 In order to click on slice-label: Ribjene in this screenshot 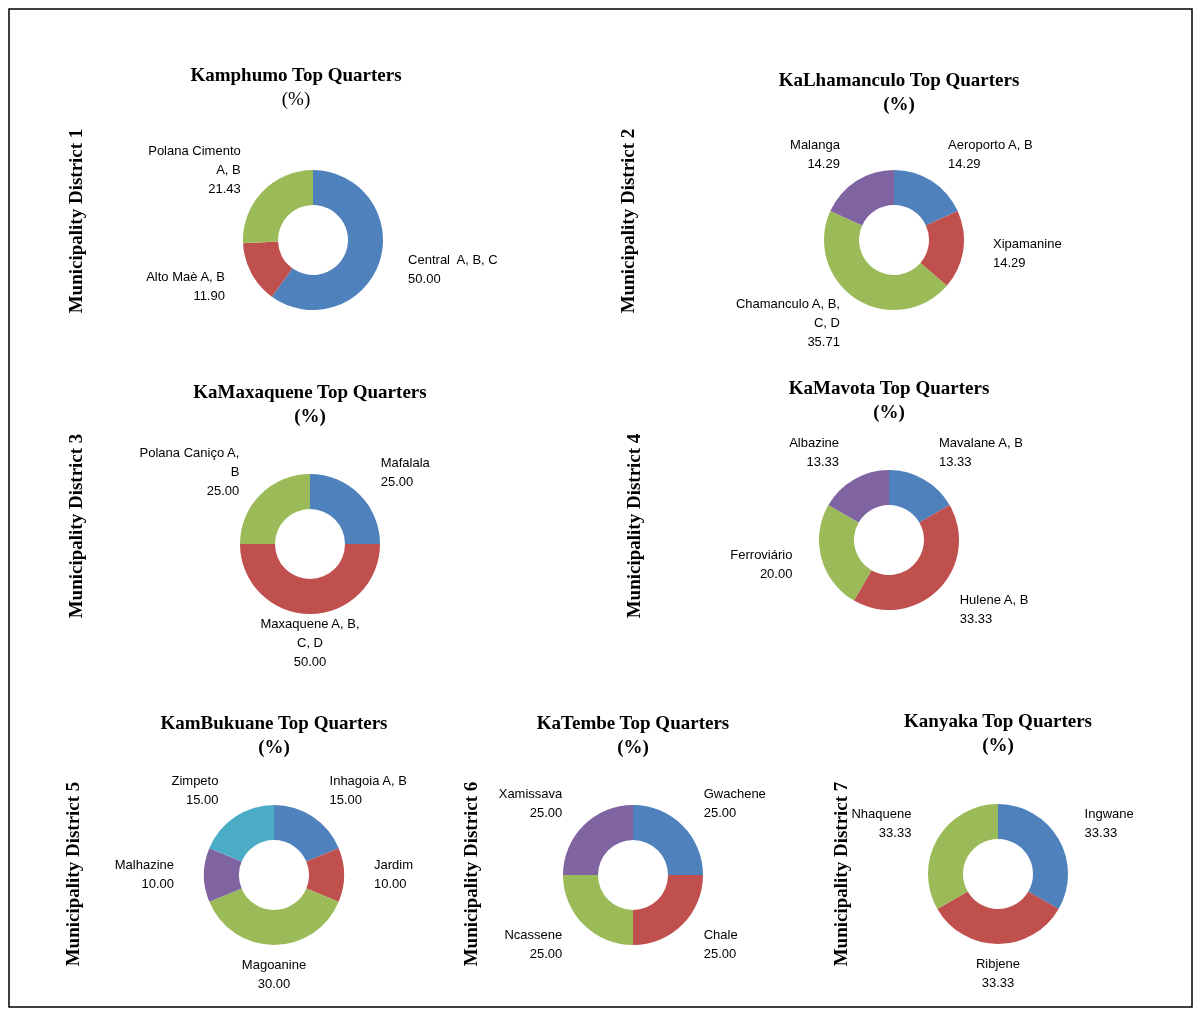, I will do `click(998, 963)`.